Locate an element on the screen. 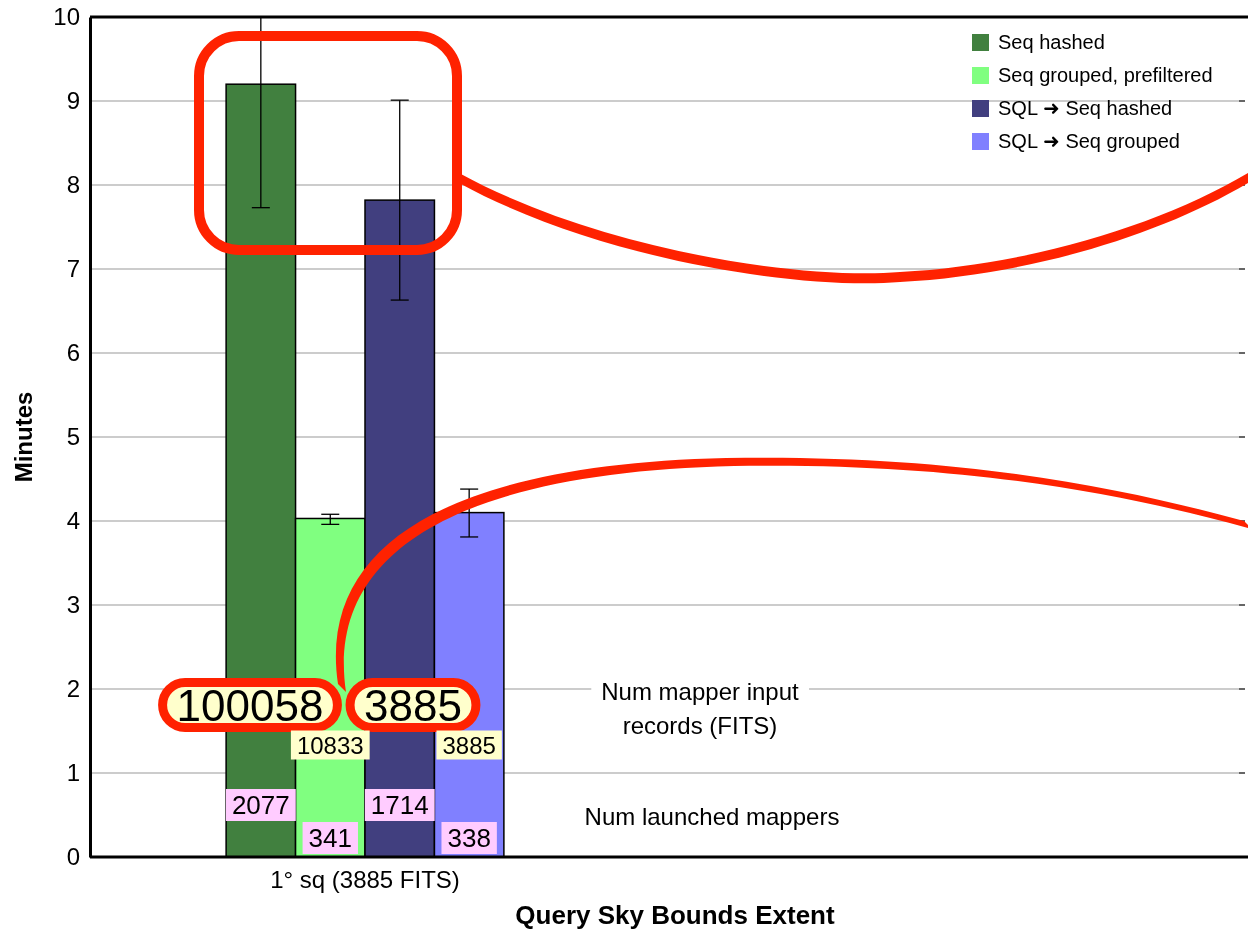  y-tick-label: 9 is located at coordinates (73, 101).